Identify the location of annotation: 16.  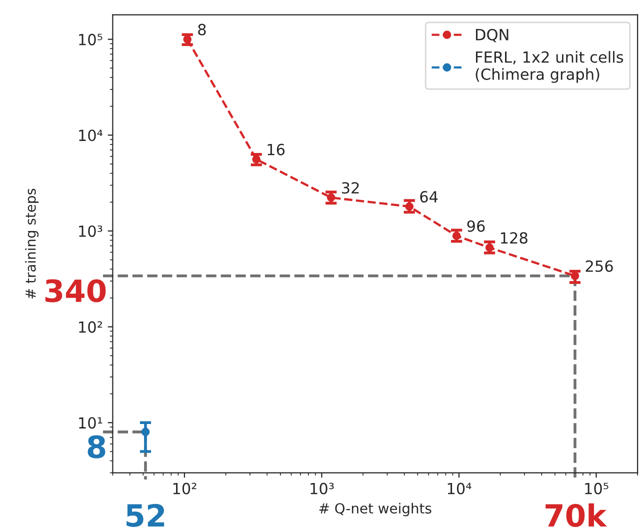
(276, 150).